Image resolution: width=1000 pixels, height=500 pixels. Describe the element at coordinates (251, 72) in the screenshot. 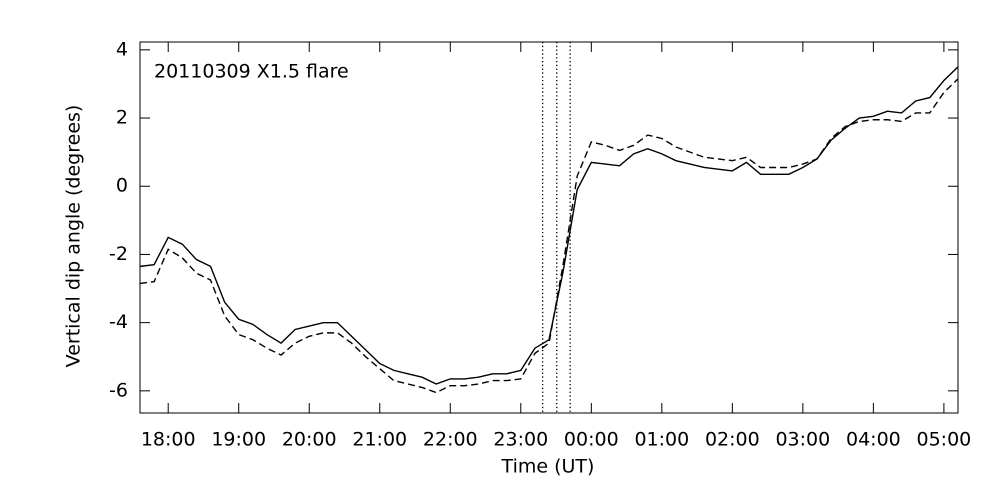

I see `annotation: 20110309 X1.5 flare` at that location.